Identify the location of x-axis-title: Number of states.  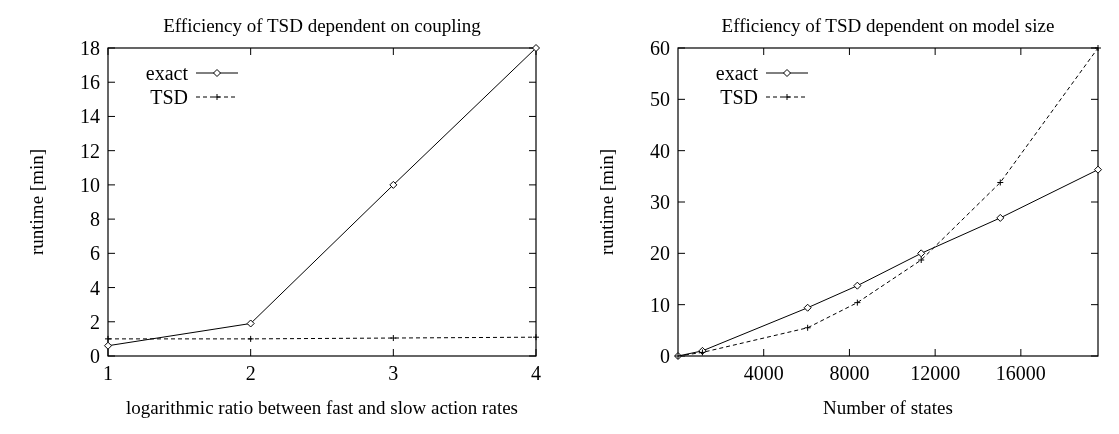
(888, 407).